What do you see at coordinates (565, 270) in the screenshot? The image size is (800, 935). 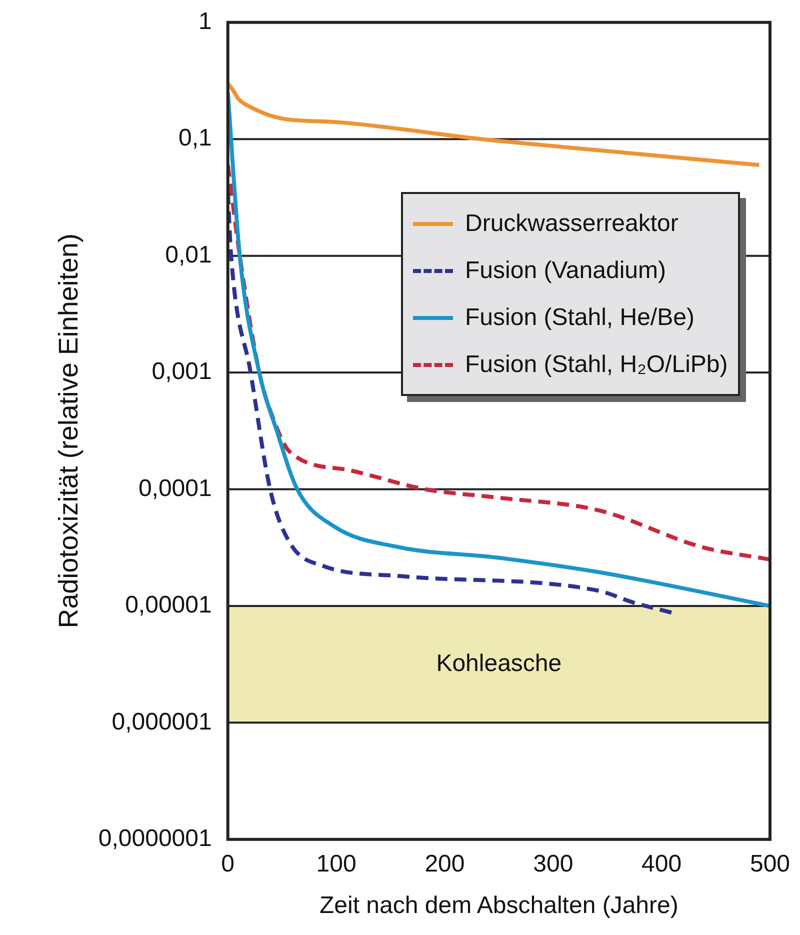 I see `legend-label: Fusion (Vanadium)` at bounding box center [565, 270].